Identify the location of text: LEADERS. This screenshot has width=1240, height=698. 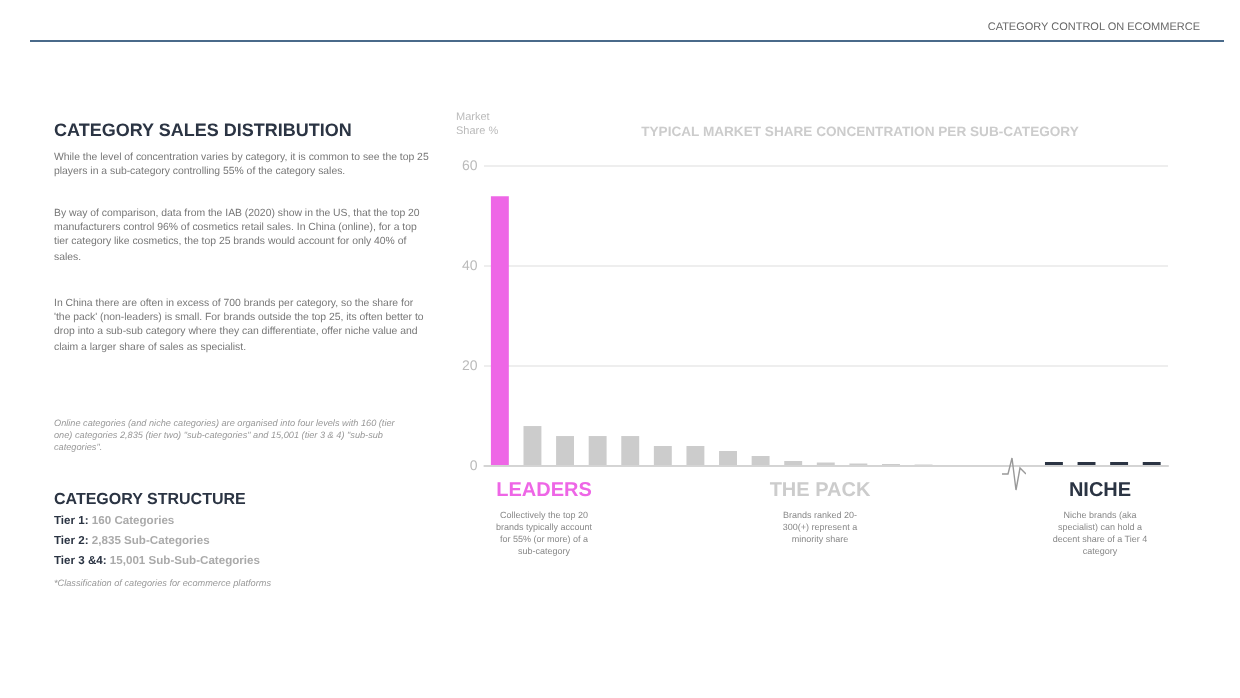
(544, 492).